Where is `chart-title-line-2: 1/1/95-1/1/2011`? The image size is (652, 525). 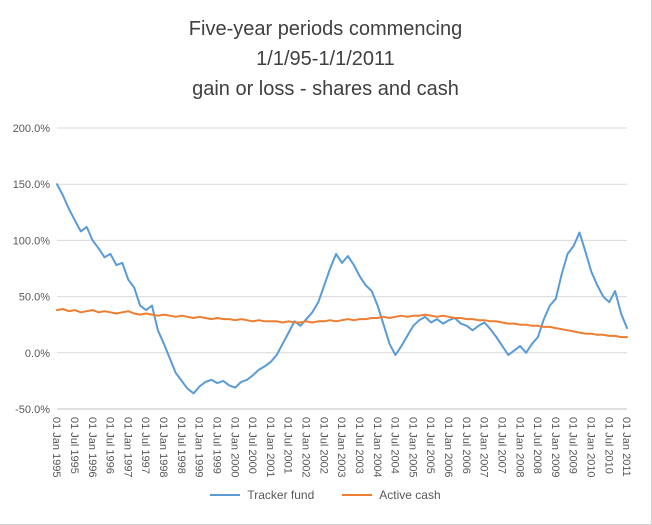 chart-title-line-2: 1/1/95-1/1/2011 is located at coordinates (325, 59).